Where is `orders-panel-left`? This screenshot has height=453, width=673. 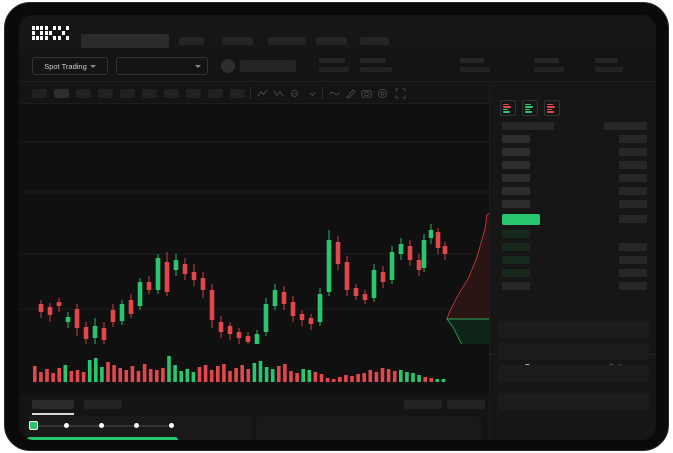 orders-panel-left is located at coordinates (139, 428).